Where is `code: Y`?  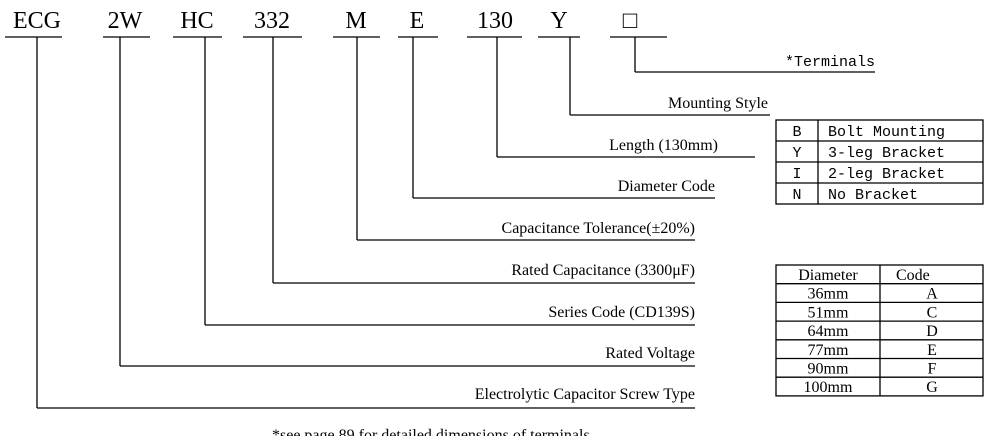 code: Y is located at coordinates (558, 21).